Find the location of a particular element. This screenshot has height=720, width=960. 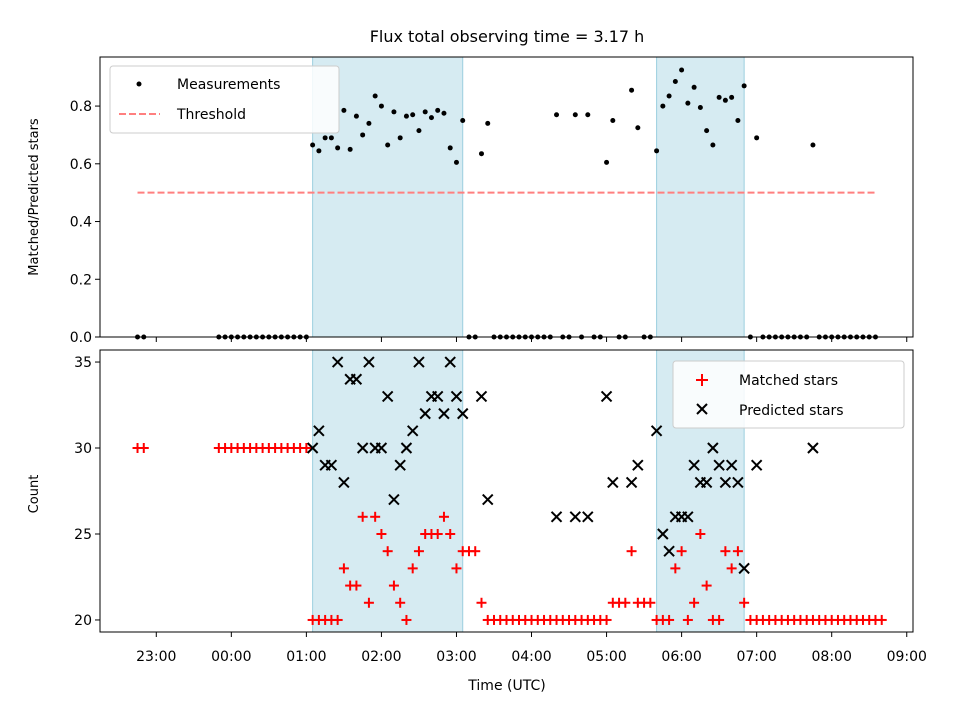

bottom-legend-box is located at coordinates (788, 394).